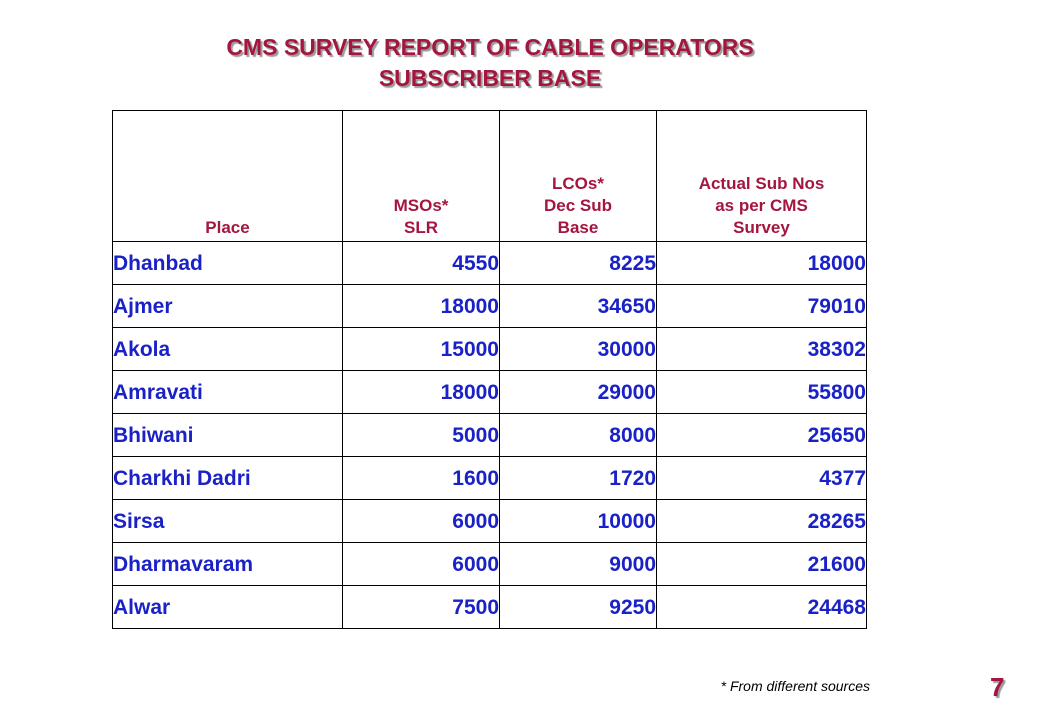 The height and width of the screenshot is (720, 1040). I want to click on actual-sub-nos-cell: 18000, so click(761, 263).